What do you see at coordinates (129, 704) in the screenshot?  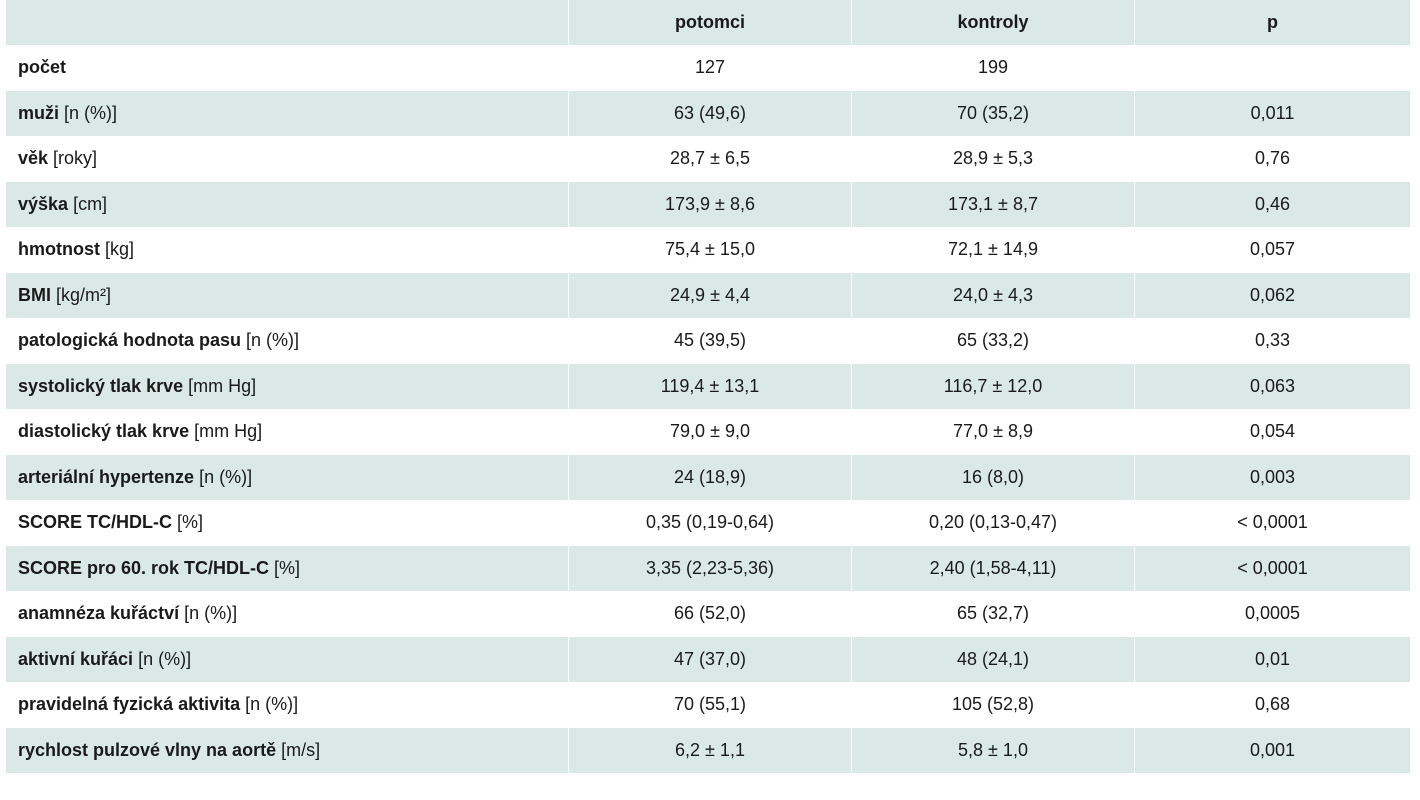 I see `row-label: pravidelná fyzická aktivita` at bounding box center [129, 704].